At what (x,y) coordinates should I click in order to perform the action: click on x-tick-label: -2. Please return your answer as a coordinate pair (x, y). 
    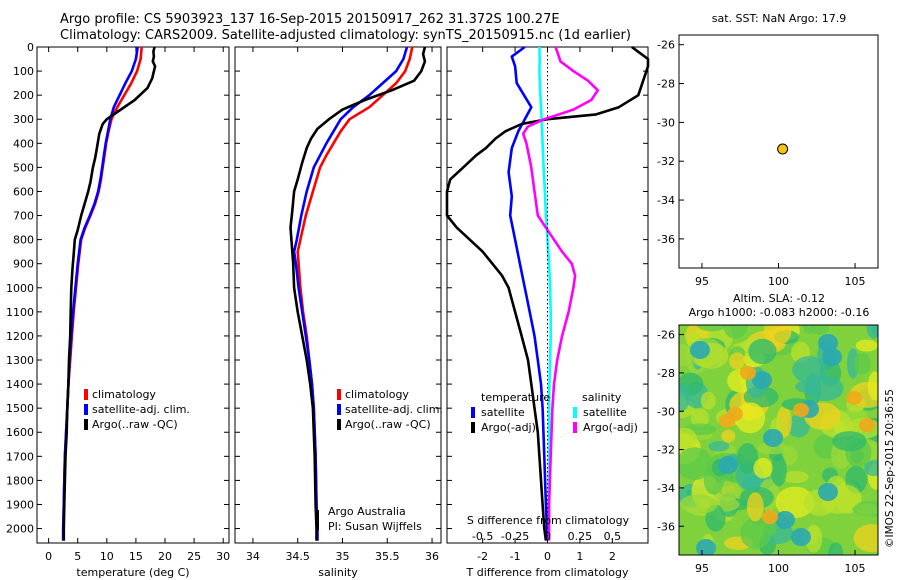
    Looking at the image, I should click on (482, 556).